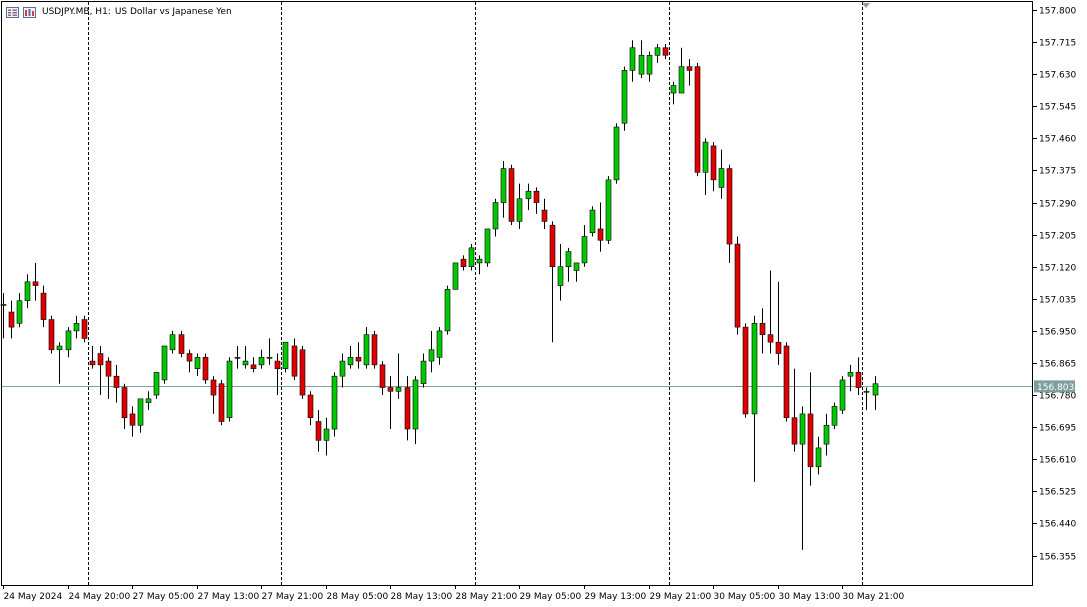 The image size is (1087, 607). What do you see at coordinates (866, 5) in the screenshot?
I see `shift-marker-icon` at bounding box center [866, 5].